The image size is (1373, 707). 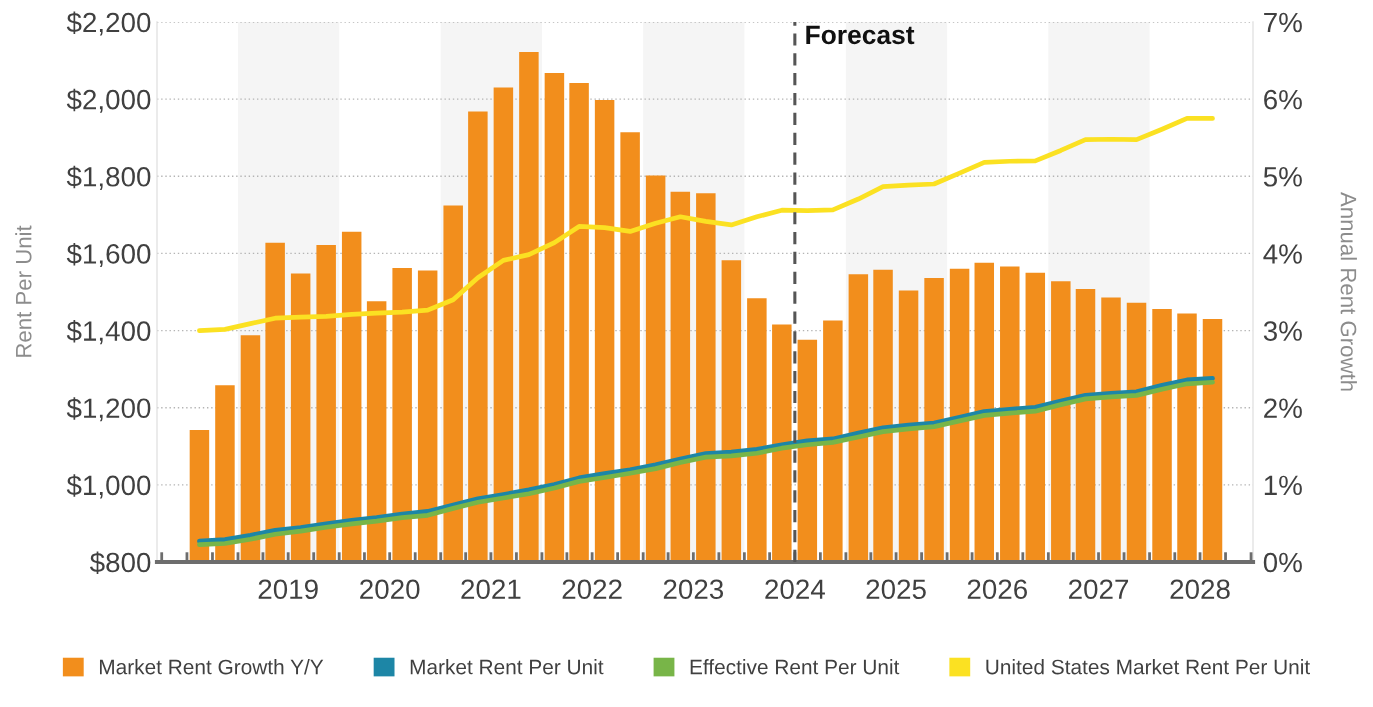 I want to click on y2-tick-label: 4%, so click(x=1282, y=254).